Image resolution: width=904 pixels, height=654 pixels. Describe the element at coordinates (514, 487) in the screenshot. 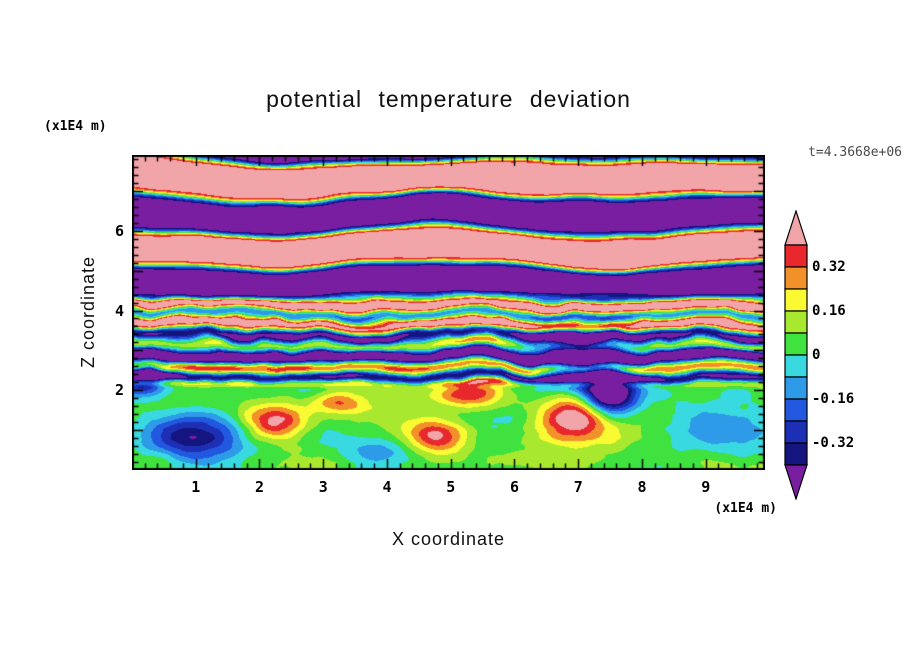

I see `x-tick-label: 6` at that location.